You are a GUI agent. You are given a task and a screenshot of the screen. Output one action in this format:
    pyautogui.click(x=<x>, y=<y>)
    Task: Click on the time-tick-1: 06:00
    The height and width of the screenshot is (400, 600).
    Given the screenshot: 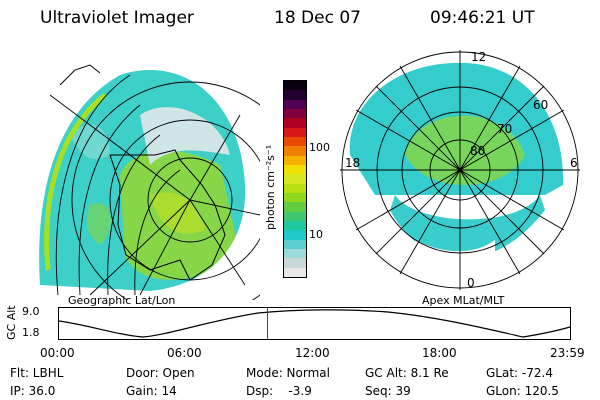 What is the action you would take?
    pyautogui.click(x=184, y=353)
    